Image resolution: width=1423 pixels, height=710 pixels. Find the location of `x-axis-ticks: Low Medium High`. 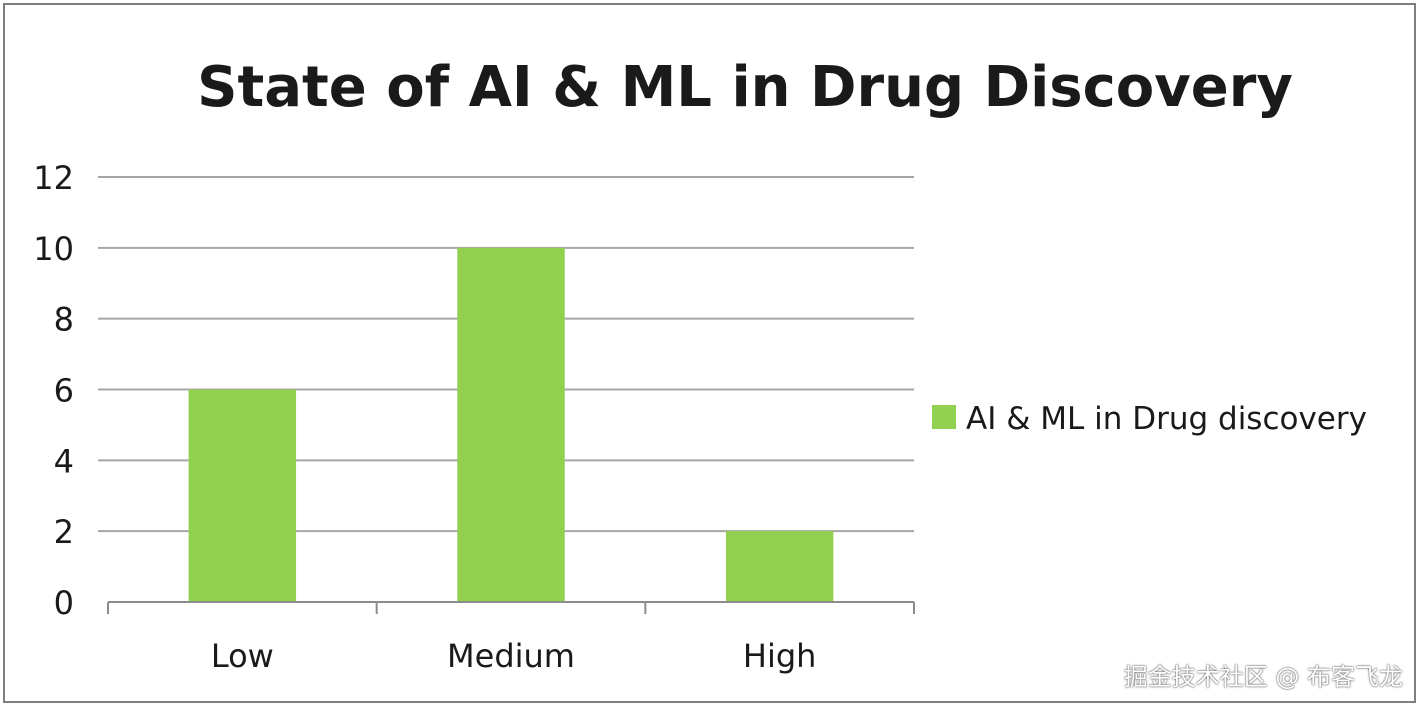

x-axis-ticks: Low Medium High is located at coordinates (514, 656).